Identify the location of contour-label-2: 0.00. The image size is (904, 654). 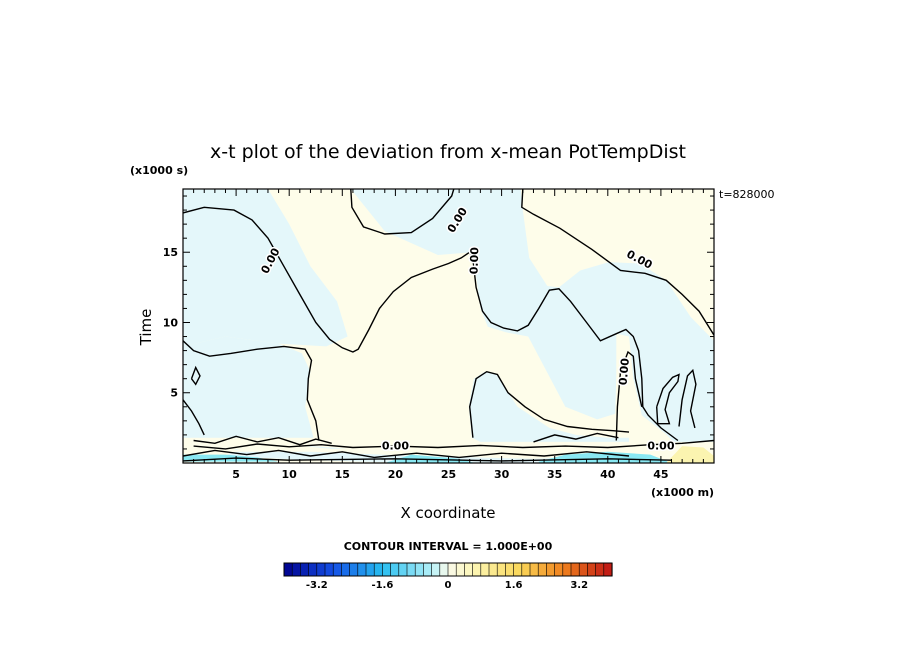
(475, 261).